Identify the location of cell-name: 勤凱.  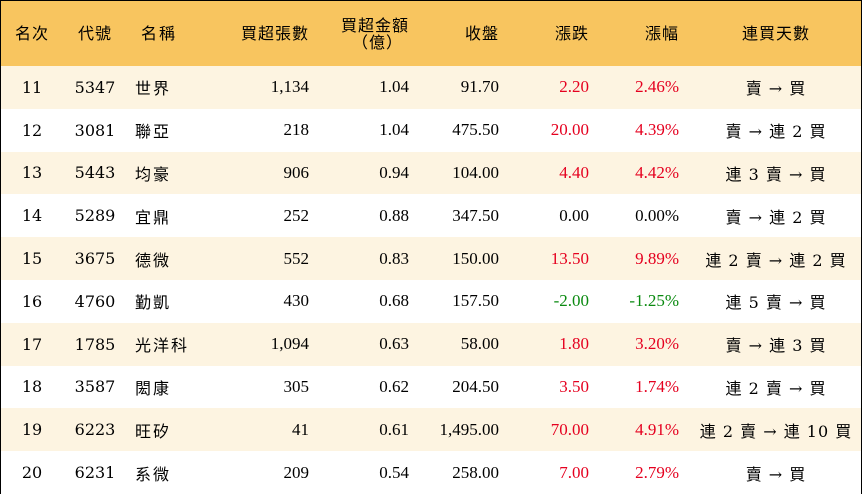
(153, 303).